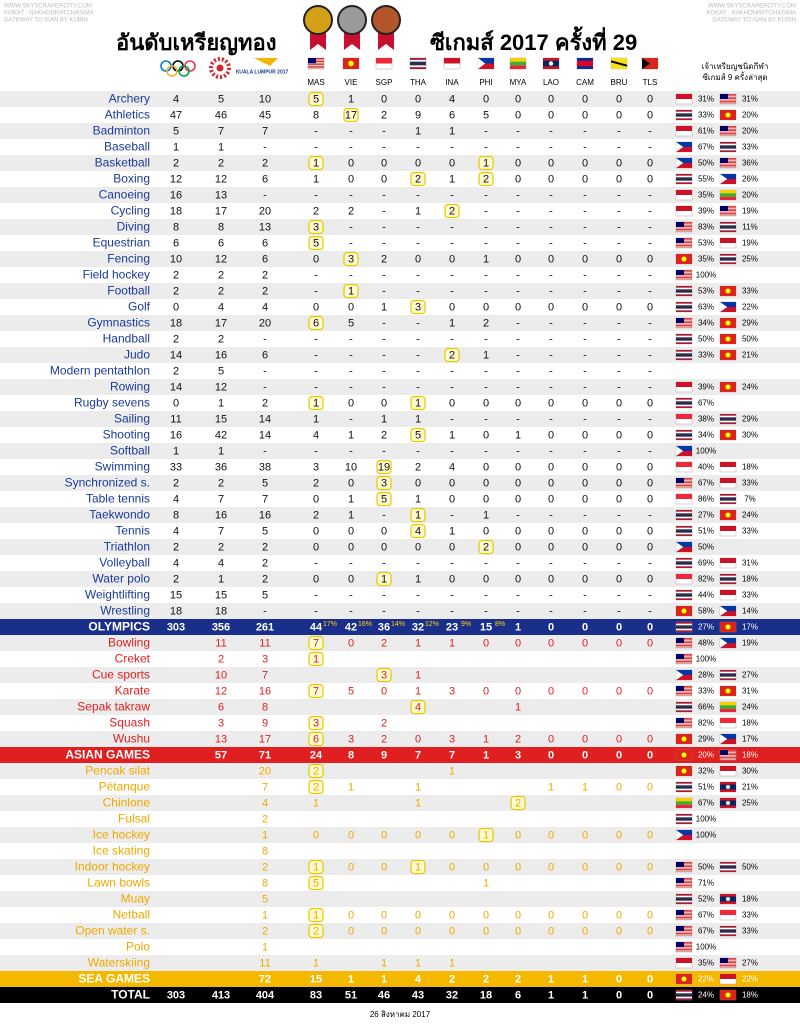 The height and width of the screenshot is (1025, 800). I want to click on event-count: -, so click(265, 387).